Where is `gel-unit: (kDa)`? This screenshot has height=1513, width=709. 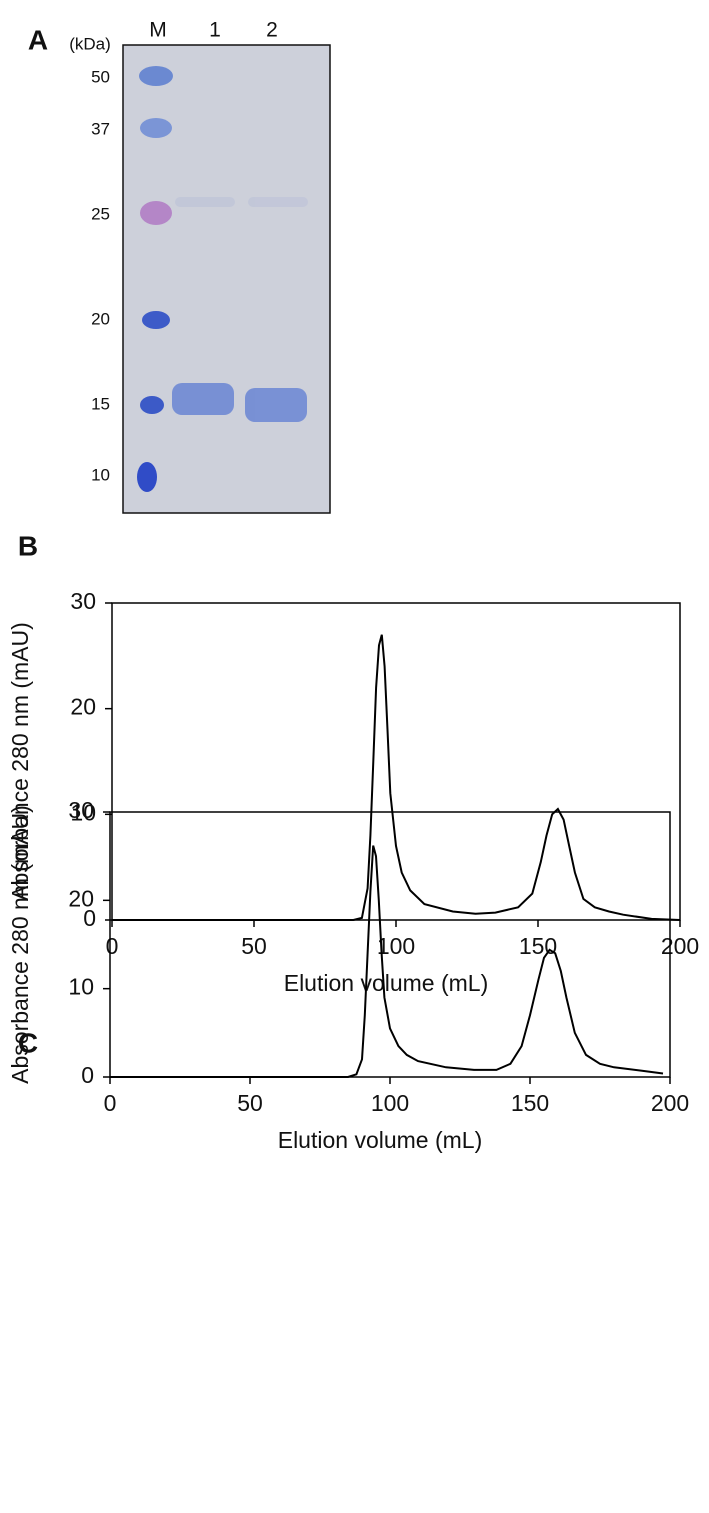 gel-unit: (kDa) is located at coordinates (90, 43).